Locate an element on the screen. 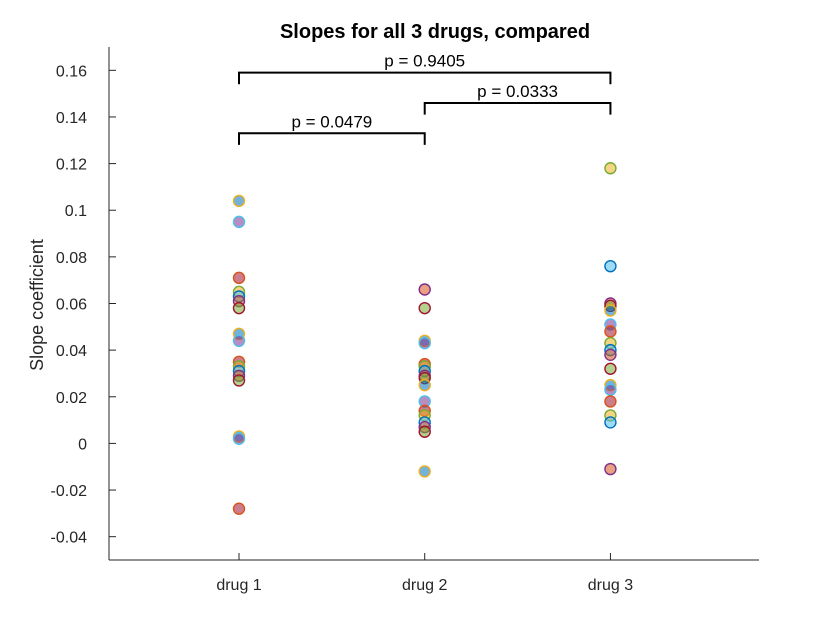 This screenshot has height=630, width=840. y-axis-label: Slope coefficient is located at coordinates (37, 305).